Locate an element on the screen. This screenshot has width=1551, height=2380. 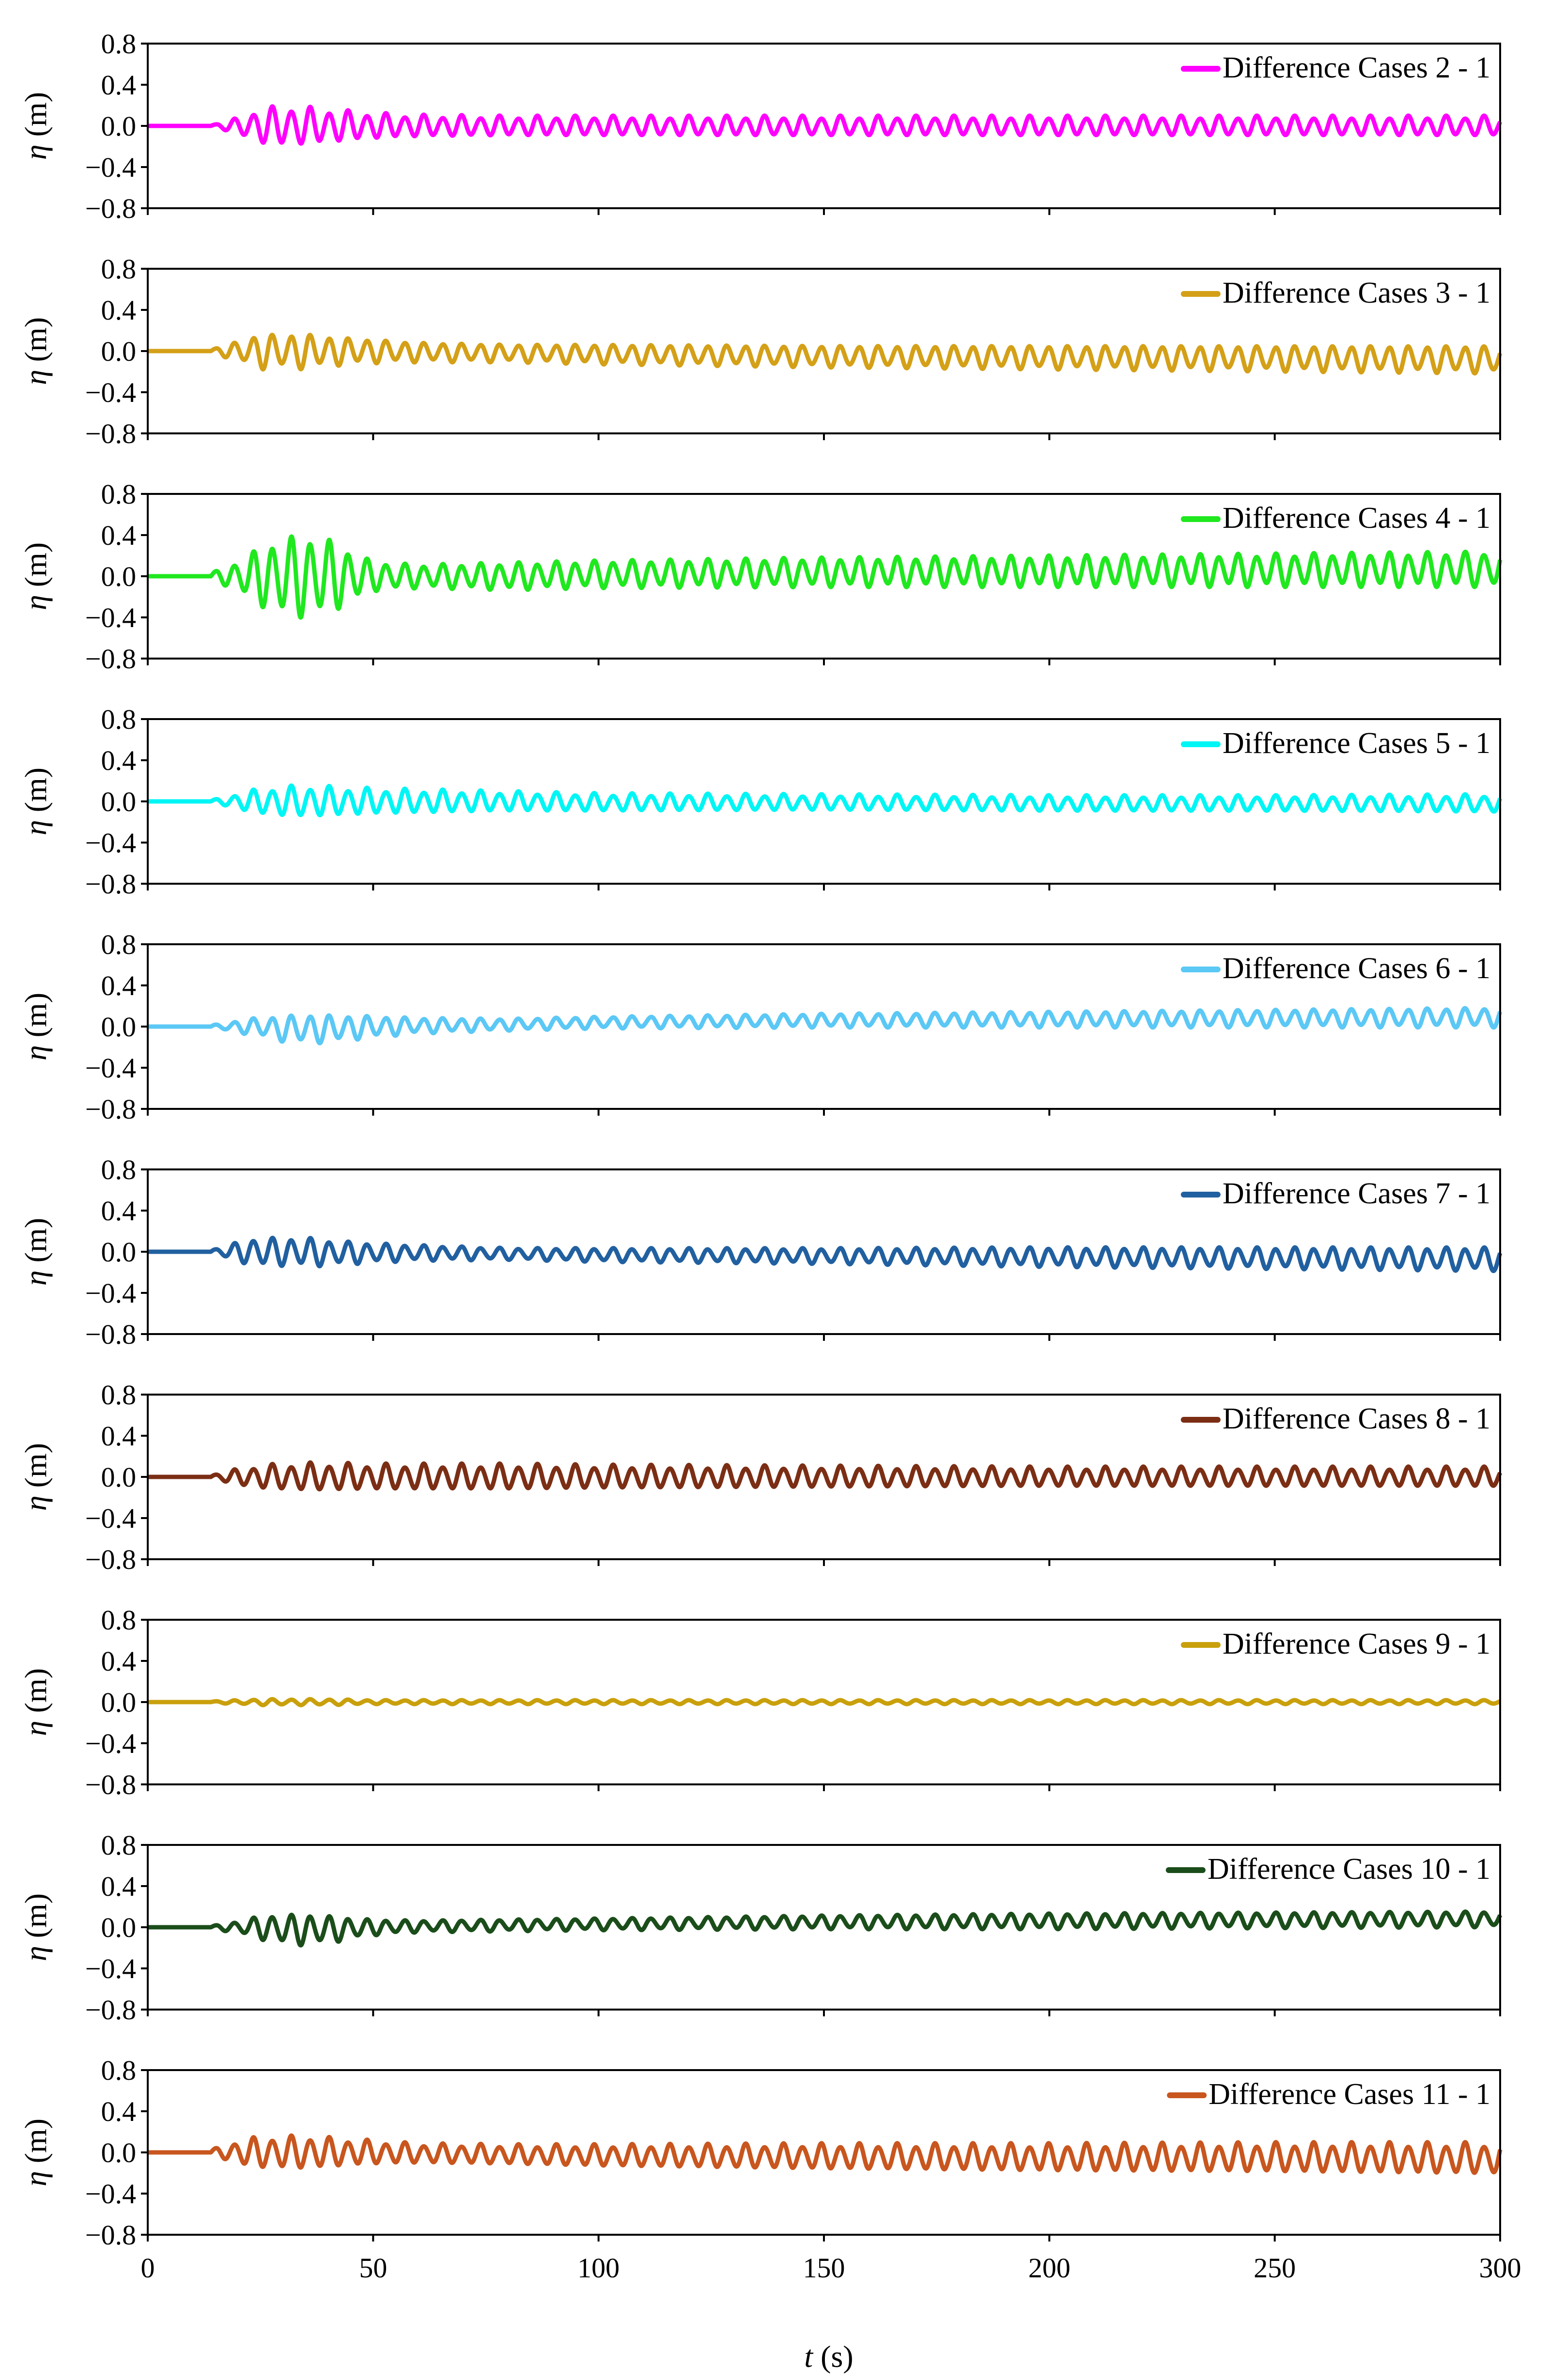
legend-9: Difference Cases 10 - 1 is located at coordinates (1327, 1870).